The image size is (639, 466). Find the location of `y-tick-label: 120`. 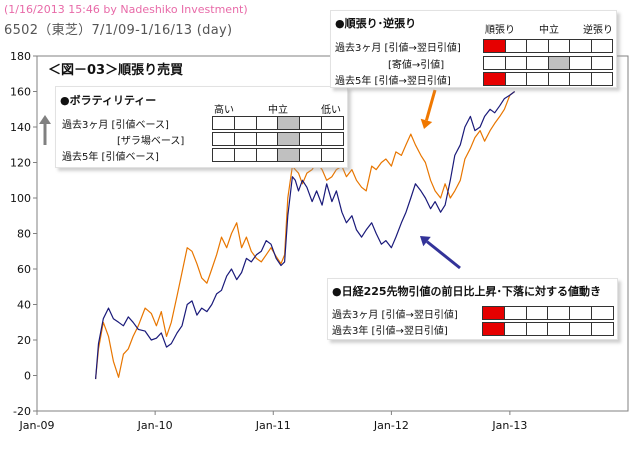

y-tick-label: 120 is located at coordinates (20, 163).